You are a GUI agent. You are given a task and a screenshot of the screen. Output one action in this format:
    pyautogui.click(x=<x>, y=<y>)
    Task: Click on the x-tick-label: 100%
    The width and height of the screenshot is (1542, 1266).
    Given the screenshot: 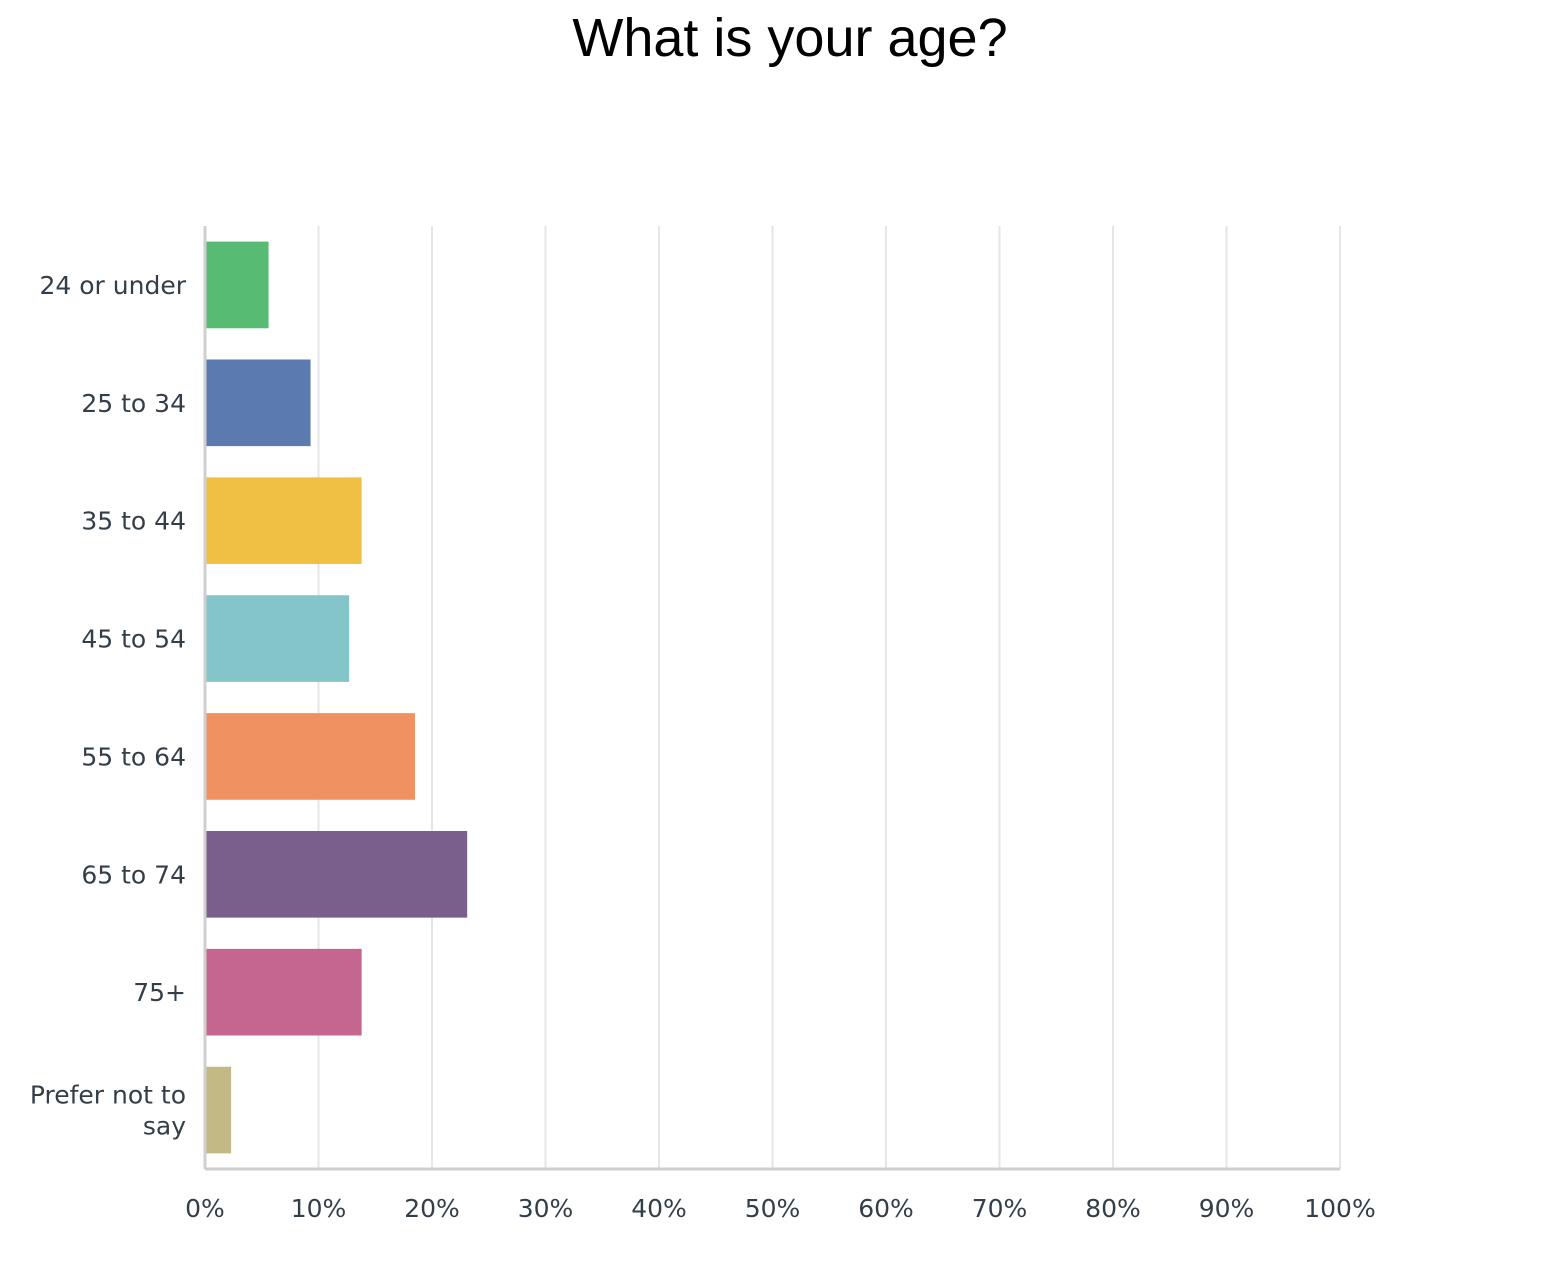 What is the action you would take?
    pyautogui.click(x=1339, y=1208)
    